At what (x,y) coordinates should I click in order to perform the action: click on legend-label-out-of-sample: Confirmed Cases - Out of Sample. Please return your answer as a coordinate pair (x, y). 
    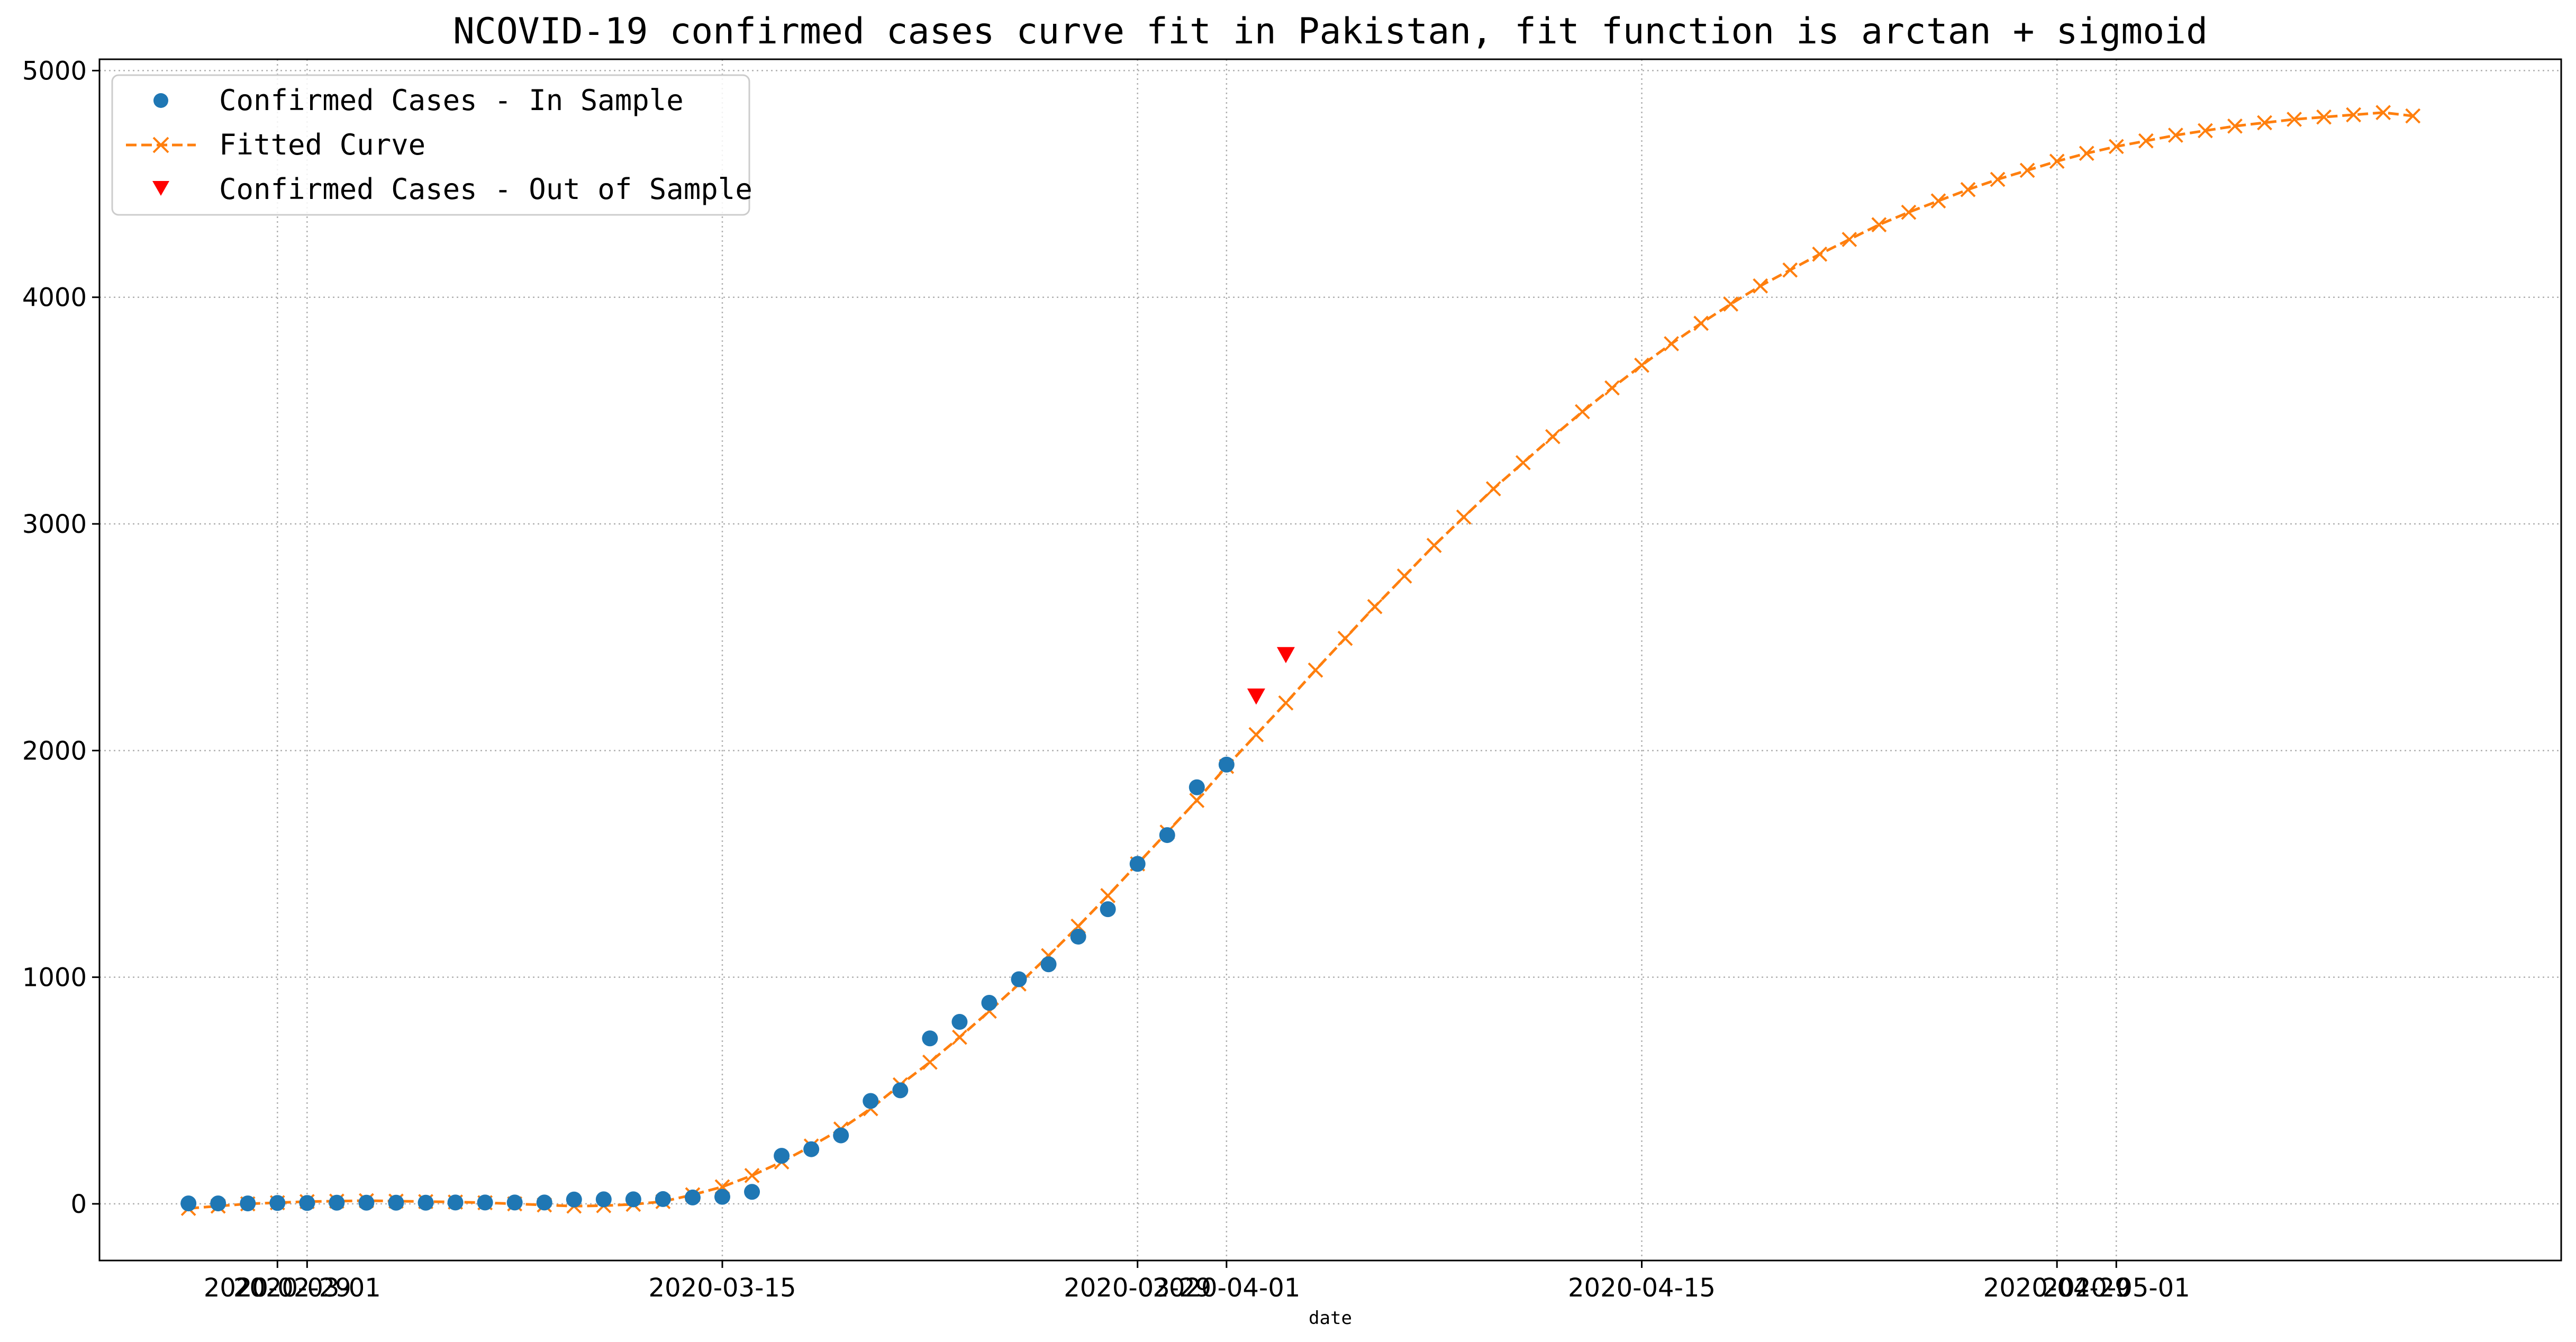
    Looking at the image, I should click on (485, 189).